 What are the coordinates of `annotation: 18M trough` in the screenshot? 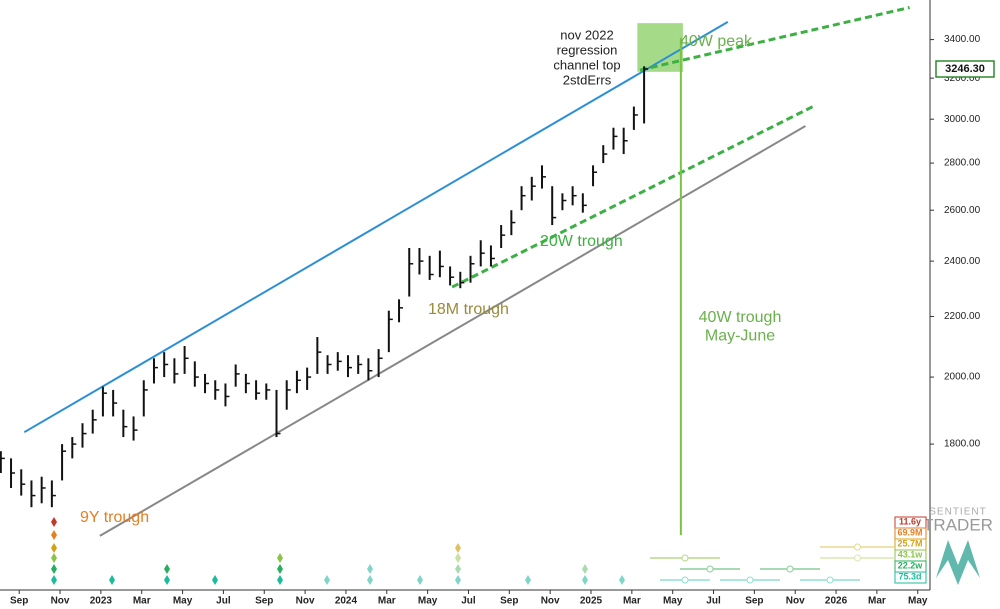 It's located at (468, 309).